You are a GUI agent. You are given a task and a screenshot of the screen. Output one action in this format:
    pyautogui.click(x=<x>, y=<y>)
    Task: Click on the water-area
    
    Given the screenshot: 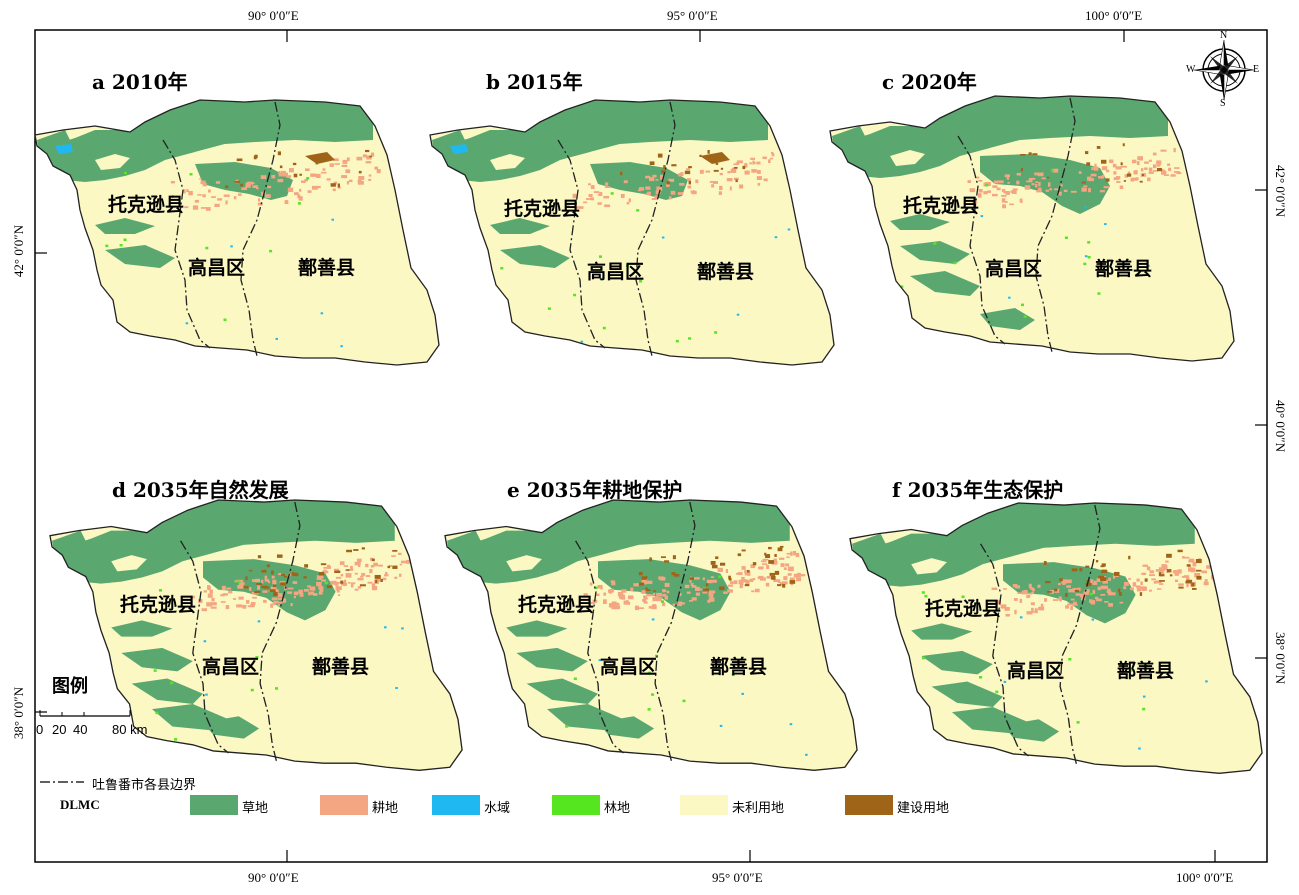 What is the action you would take?
    pyautogui.click(x=64, y=149)
    